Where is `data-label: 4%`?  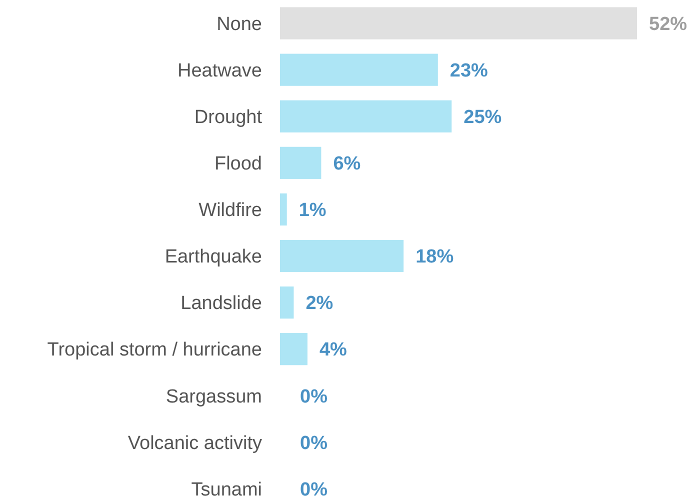 data-label: 4% is located at coordinates (333, 350).